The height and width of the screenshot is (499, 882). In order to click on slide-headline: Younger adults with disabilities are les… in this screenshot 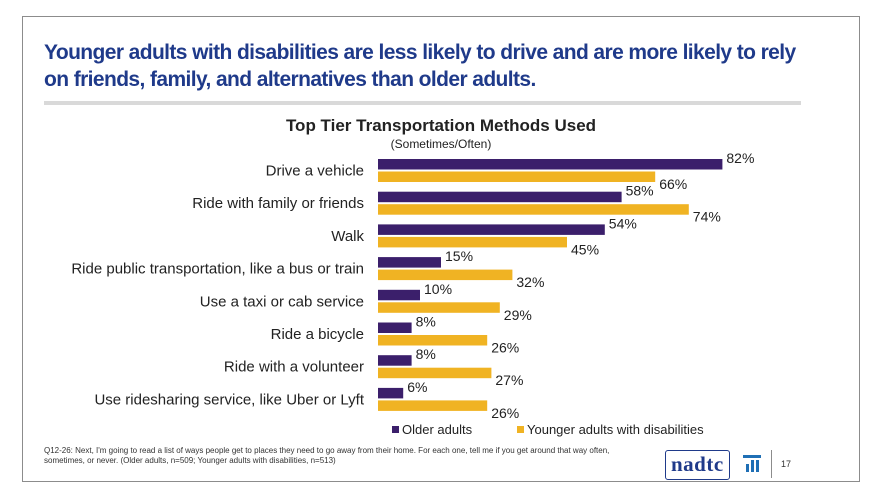, I will do `click(420, 66)`.